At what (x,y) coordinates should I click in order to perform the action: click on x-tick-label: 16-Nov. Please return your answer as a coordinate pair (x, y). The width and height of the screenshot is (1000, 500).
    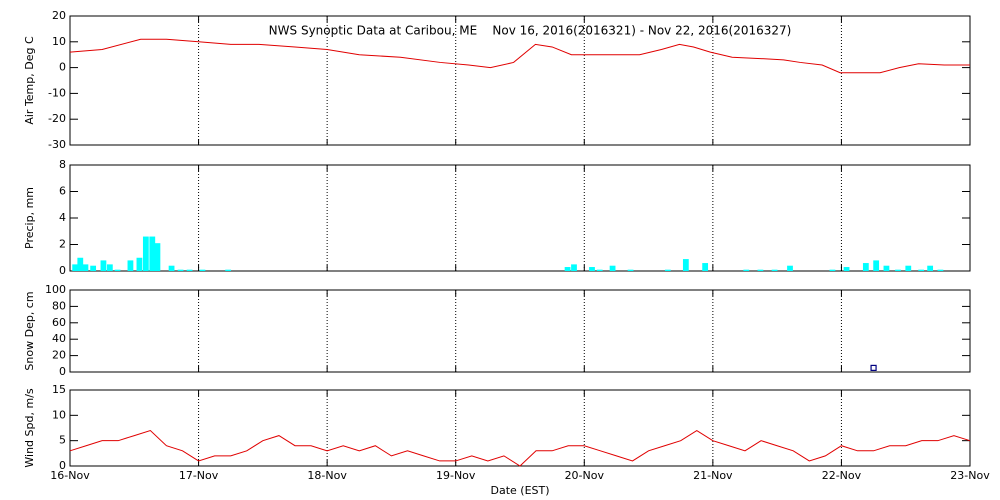
    Looking at the image, I should click on (70, 475).